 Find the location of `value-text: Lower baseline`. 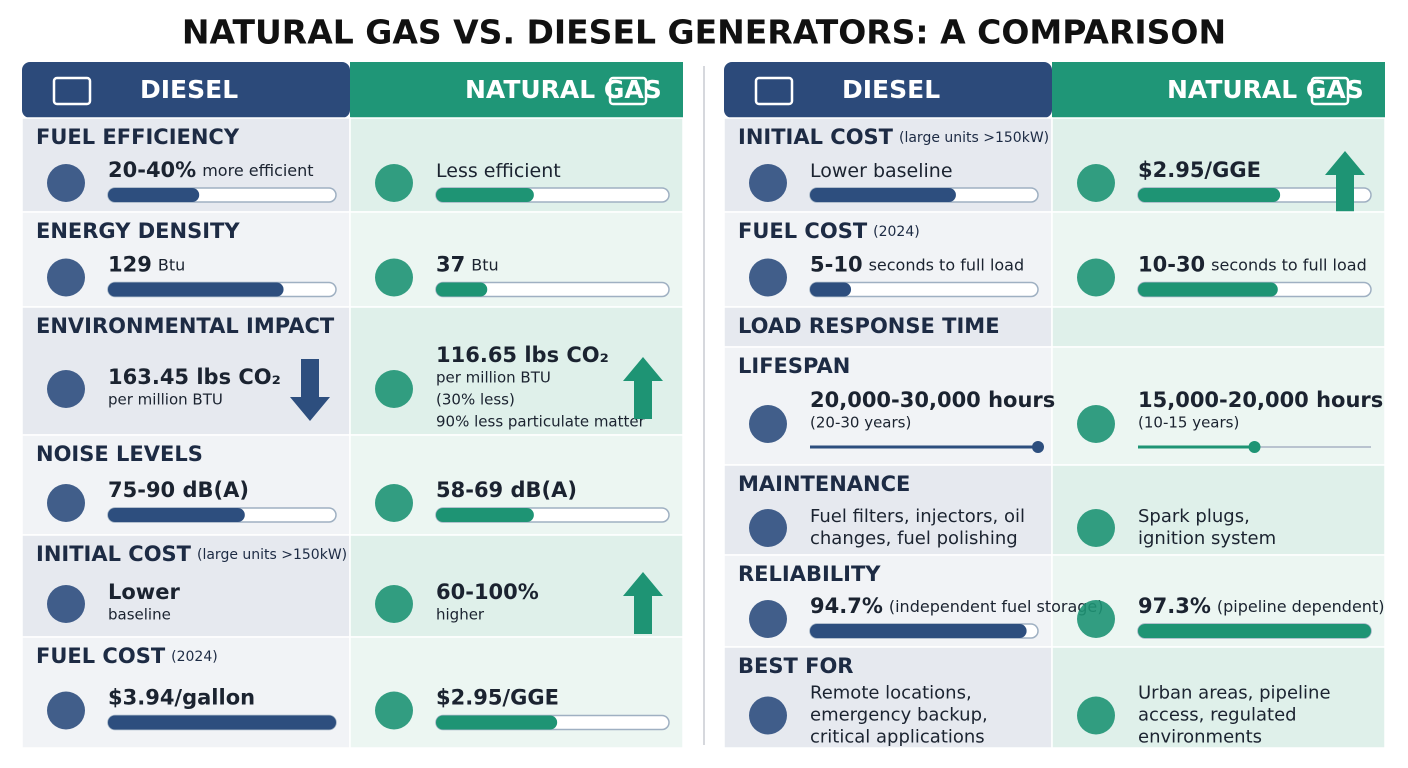

value-text: Lower baseline is located at coordinates (881, 171).